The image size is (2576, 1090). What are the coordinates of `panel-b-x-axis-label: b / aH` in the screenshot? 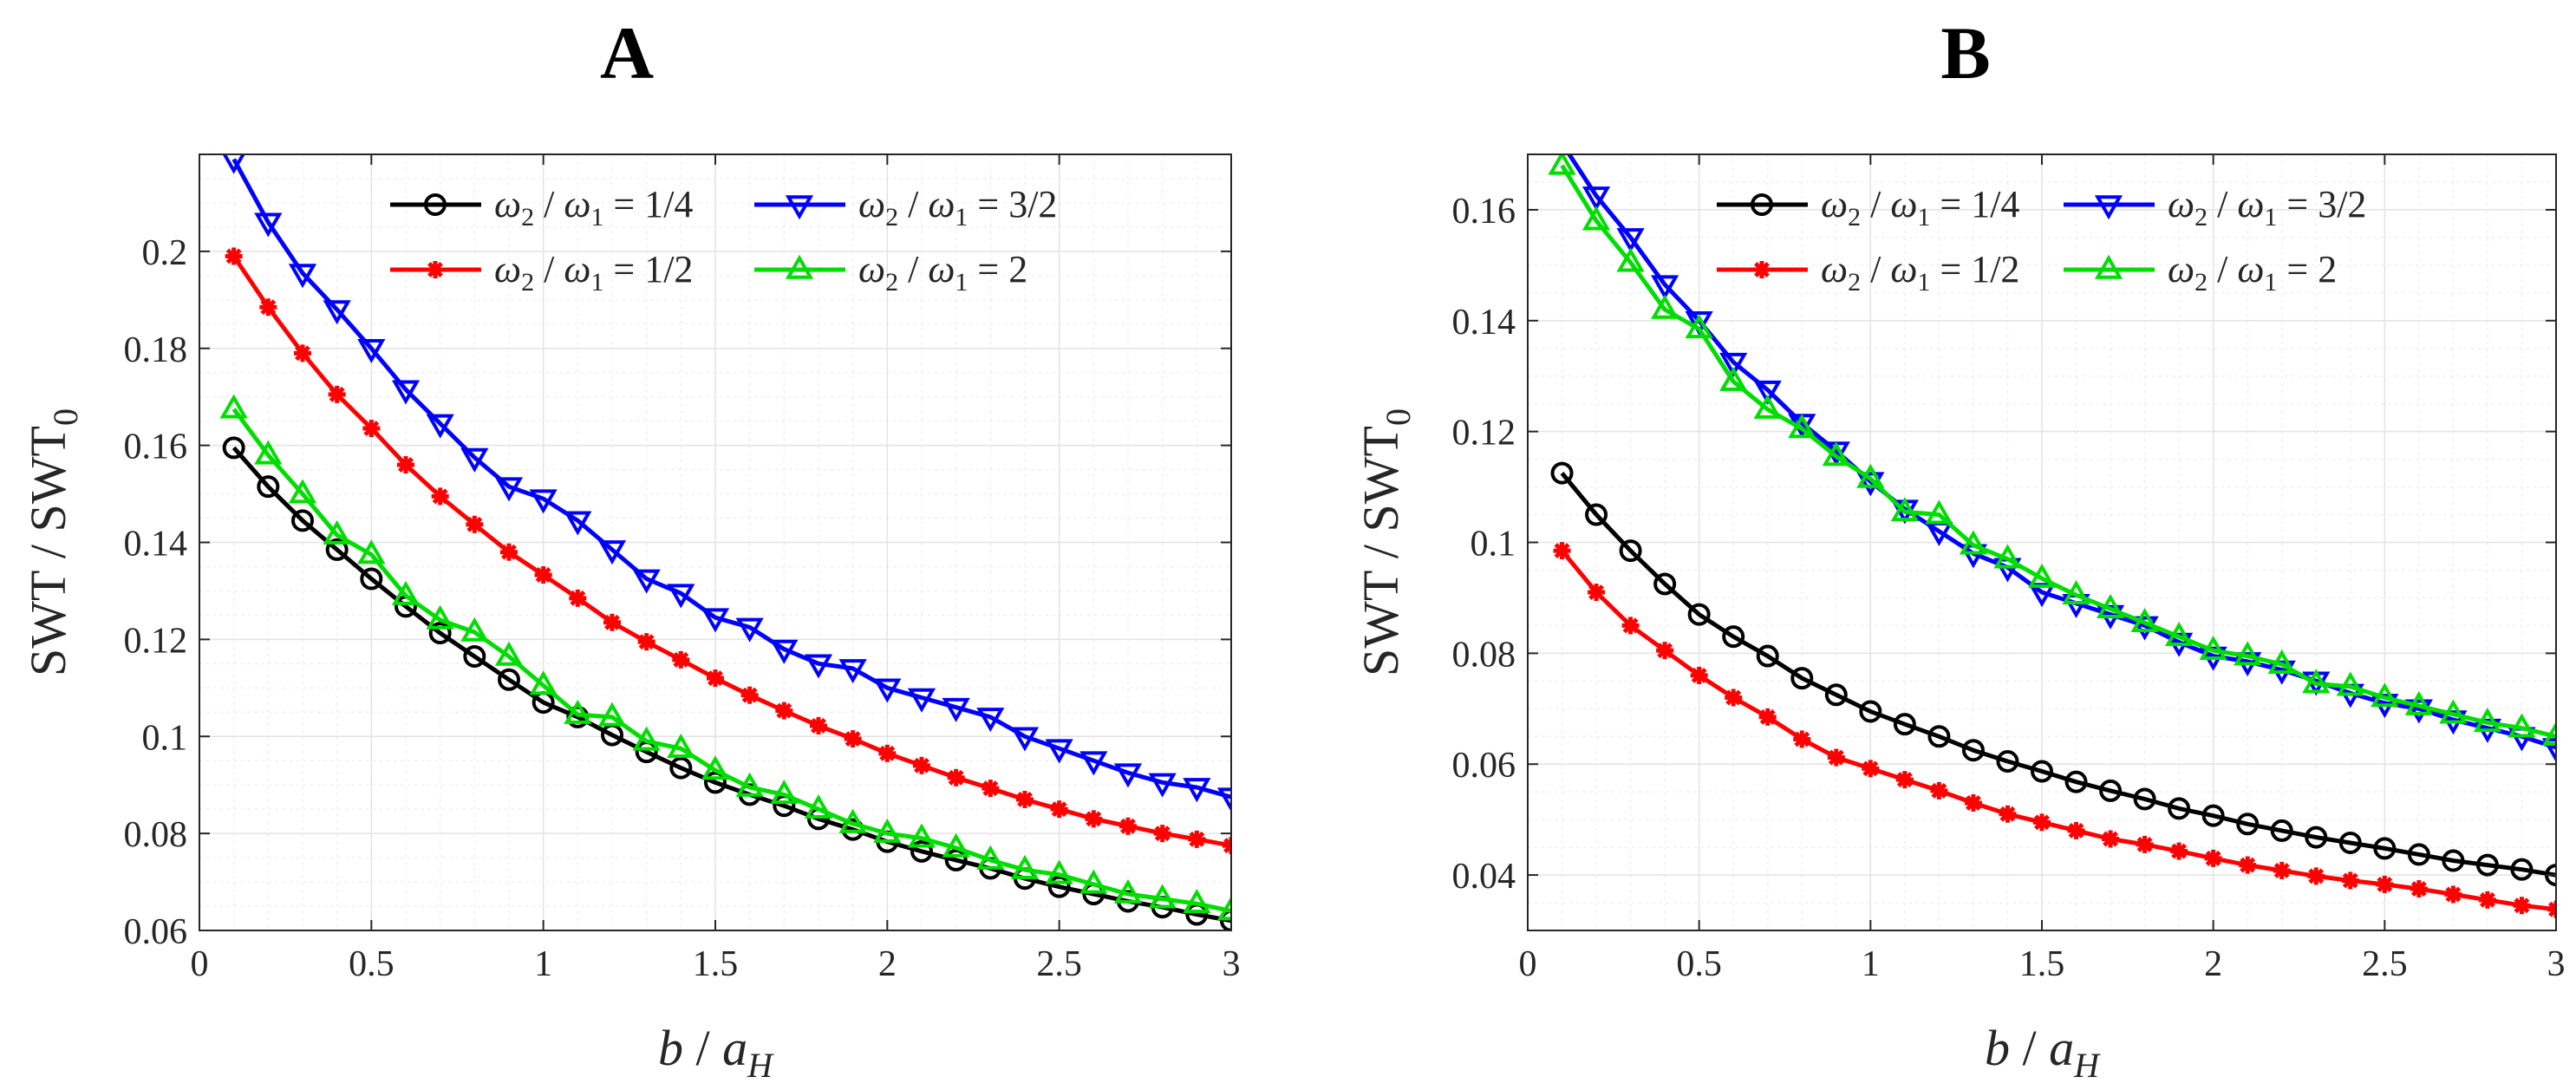 It's located at (2043, 1052).